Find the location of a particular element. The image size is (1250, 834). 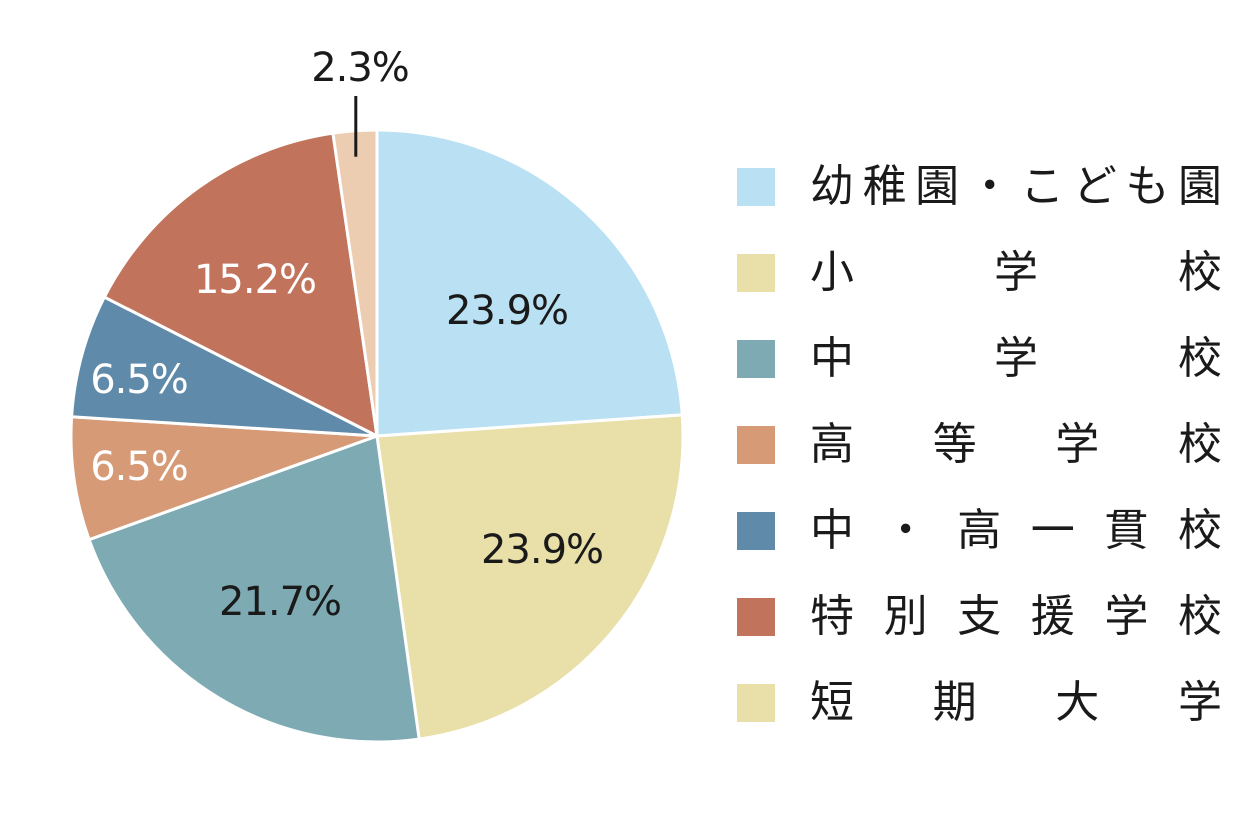

legend-label: 幼稚園・こども園 is located at coordinates (1016, 186).